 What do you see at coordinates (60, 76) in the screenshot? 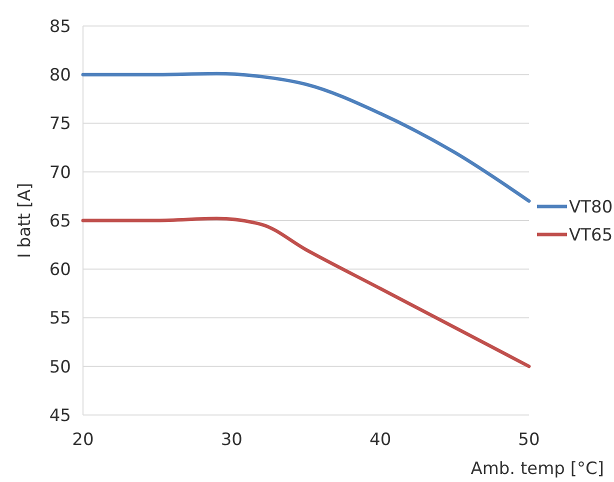
I see `y-tick-label: 80` at bounding box center [60, 76].